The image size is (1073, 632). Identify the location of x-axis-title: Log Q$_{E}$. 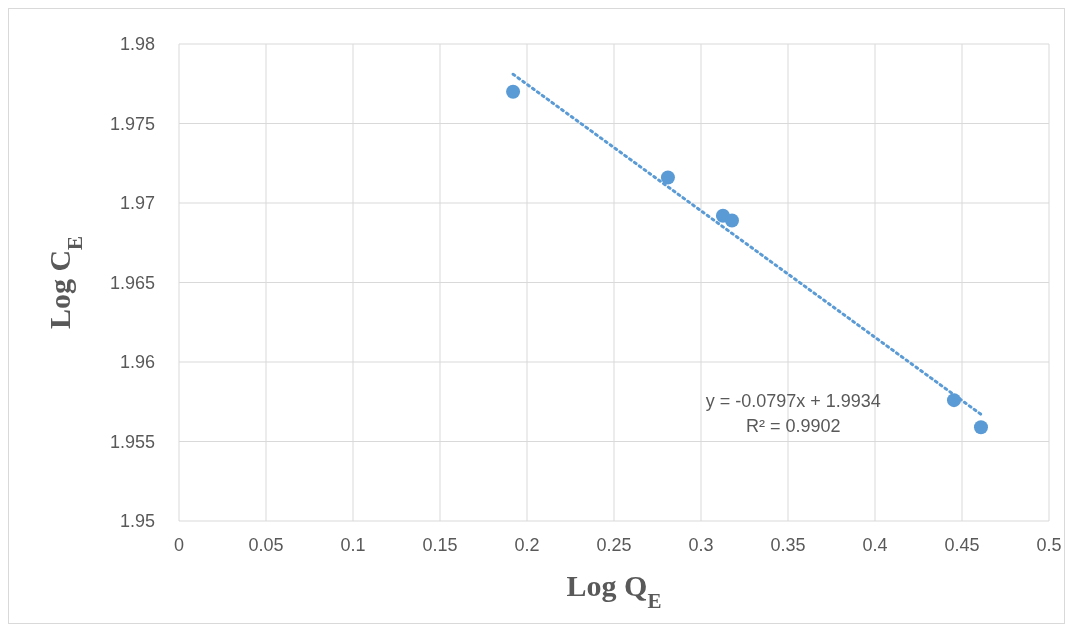
(614, 591).